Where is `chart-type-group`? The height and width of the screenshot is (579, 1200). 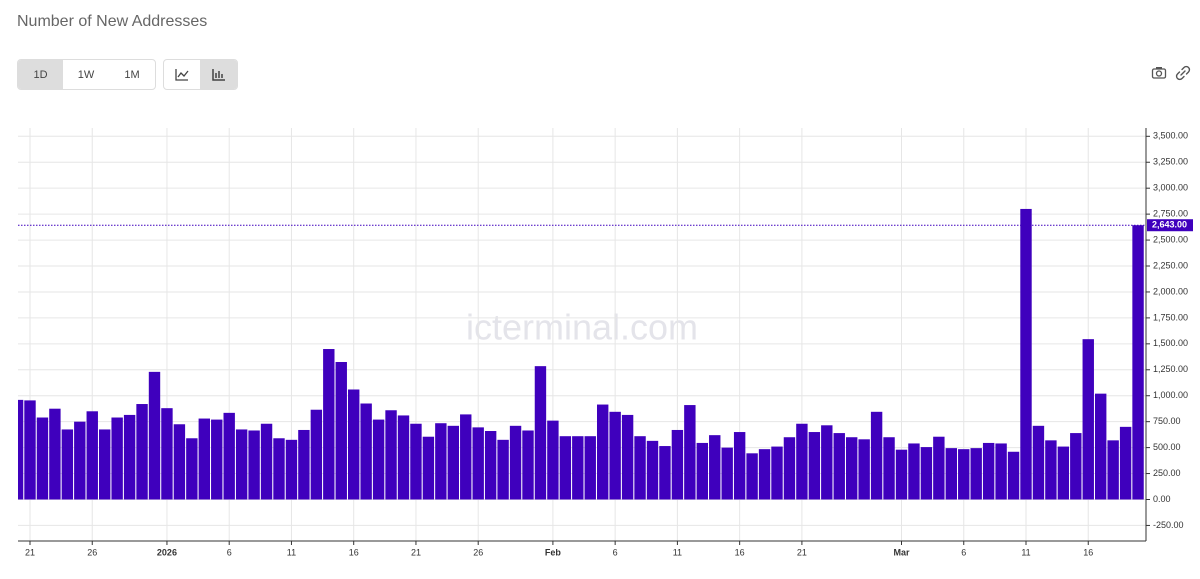 chart-type-group is located at coordinates (200, 74).